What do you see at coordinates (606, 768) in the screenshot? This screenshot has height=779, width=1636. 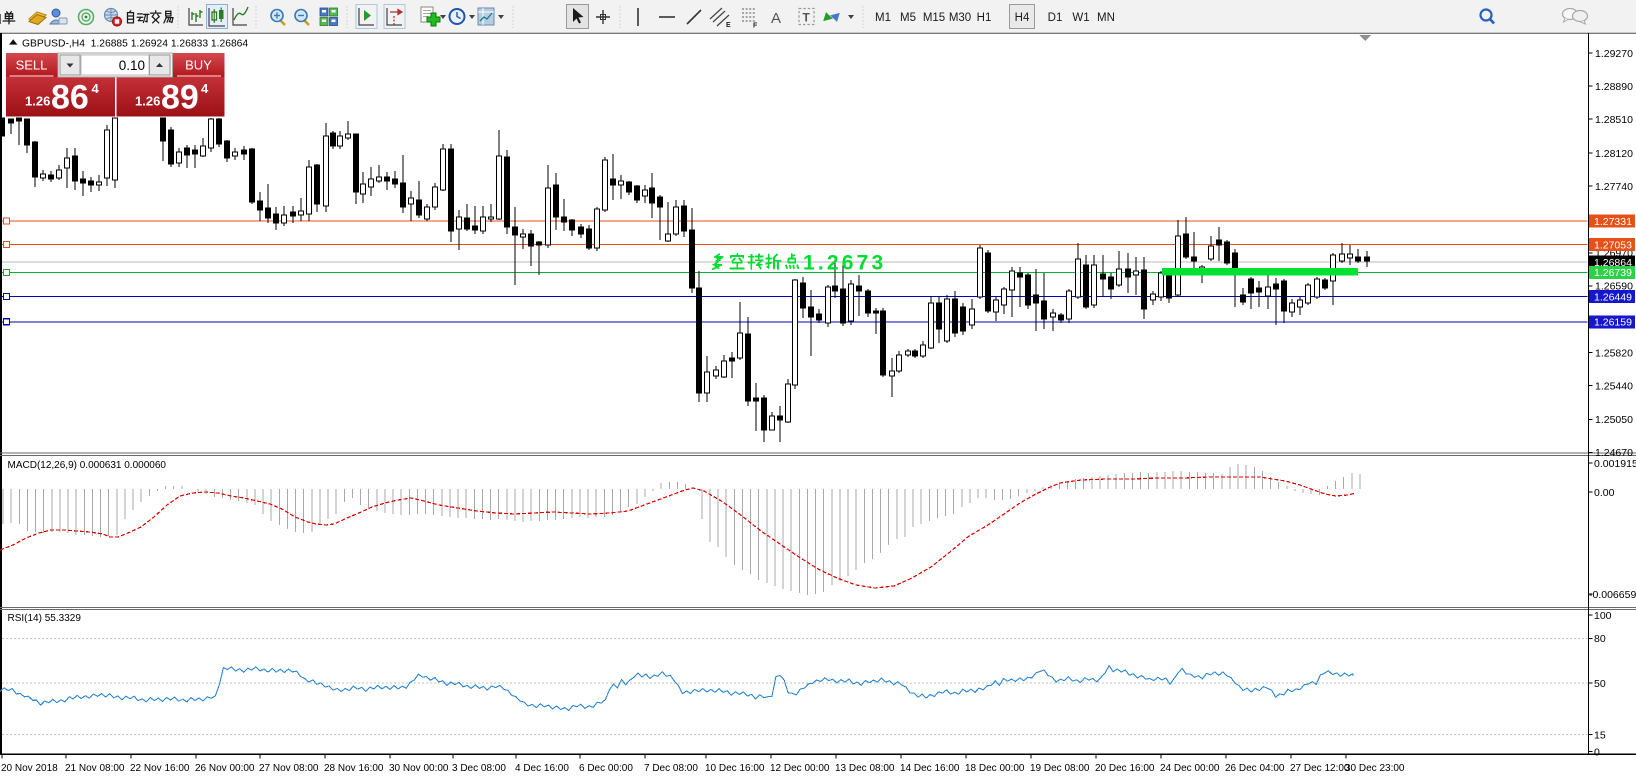 I see `svg-text: 6 Dec 00:00` at bounding box center [606, 768].